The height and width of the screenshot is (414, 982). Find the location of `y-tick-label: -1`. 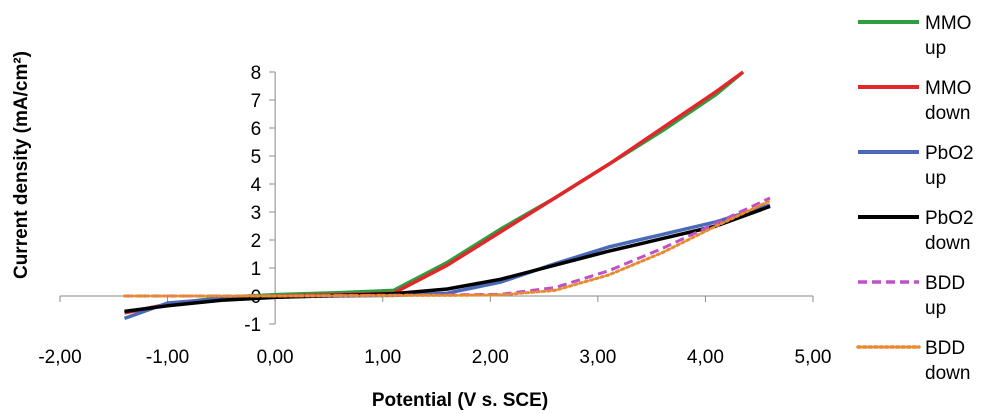

y-tick-label: -1 is located at coordinates (252, 325).